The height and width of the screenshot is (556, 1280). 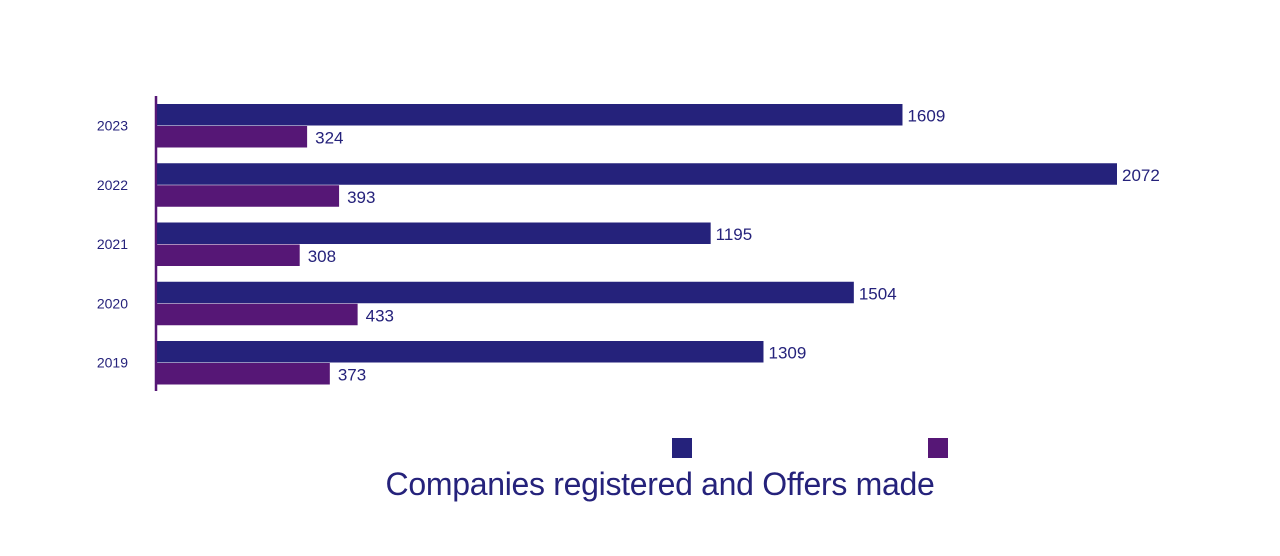 What do you see at coordinates (112, 185) in the screenshot?
I see `category-label-2022: 2022` at bounding box center [112, 185].